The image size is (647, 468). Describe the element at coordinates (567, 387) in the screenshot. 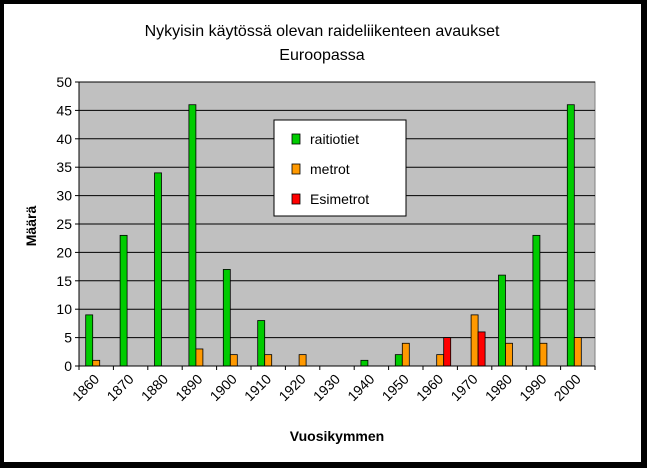

I see `x-tick-label: 2000` at that location.